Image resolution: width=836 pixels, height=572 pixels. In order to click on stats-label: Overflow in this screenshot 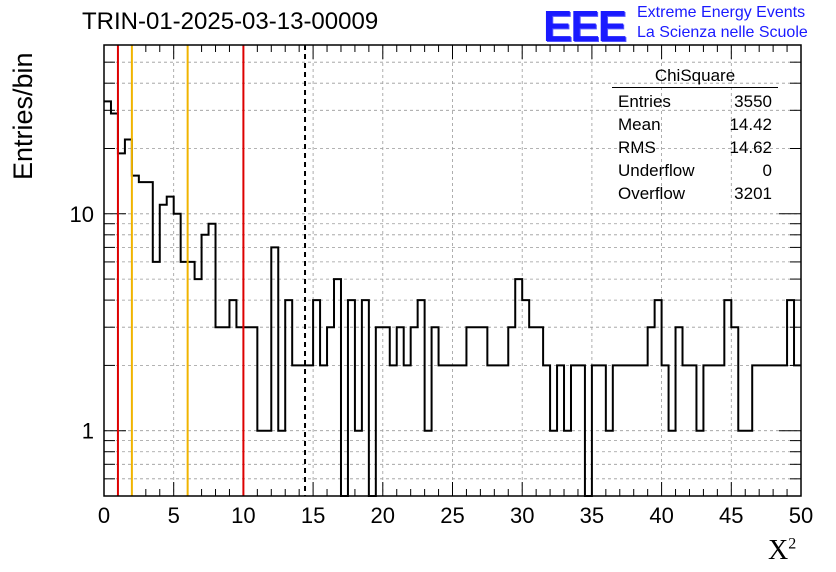, I will do `click(652, 193)`.